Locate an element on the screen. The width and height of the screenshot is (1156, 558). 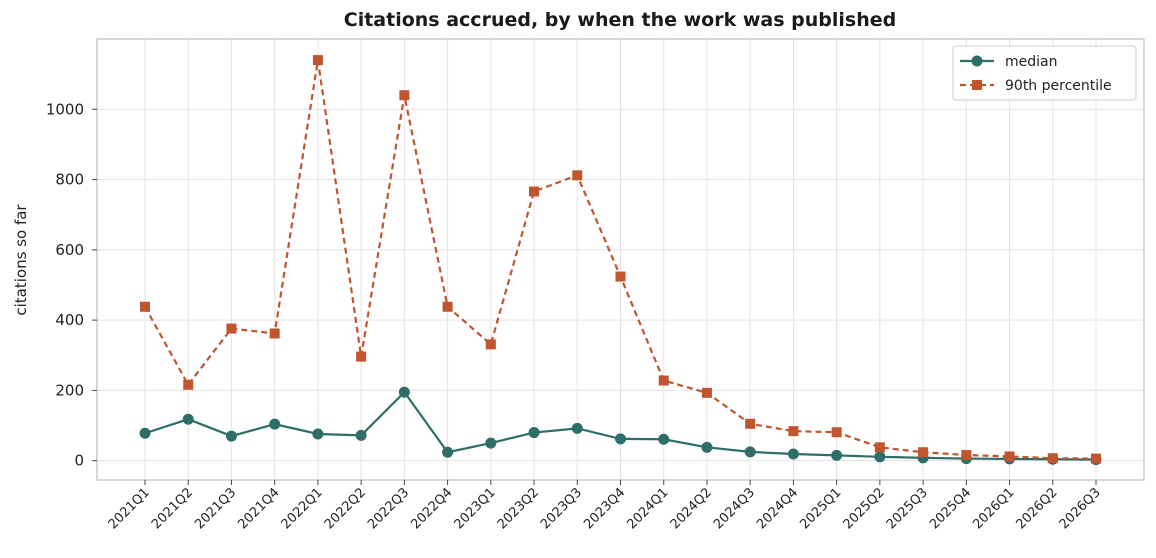
x-tick-label: 2025Q4 is located at coordinates (950, 508).